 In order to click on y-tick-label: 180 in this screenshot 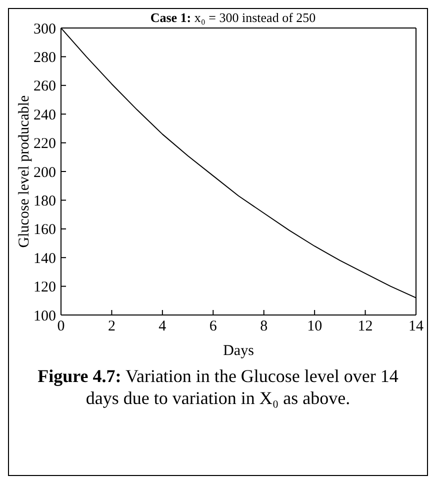, I will do `click(45, 202)`.